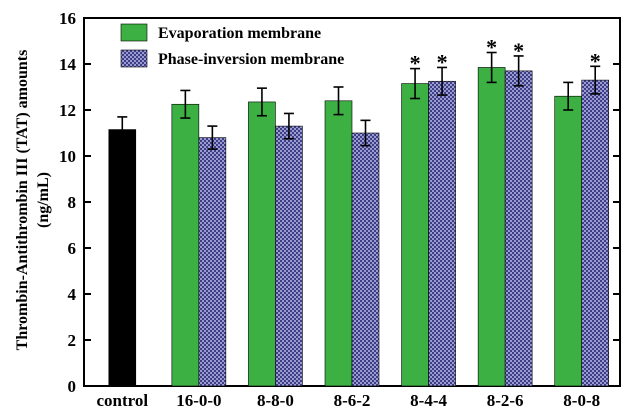 This screenshot has height=414, width=633. I want to click on x-tick-label: 8-2-6, so click(505, 400).